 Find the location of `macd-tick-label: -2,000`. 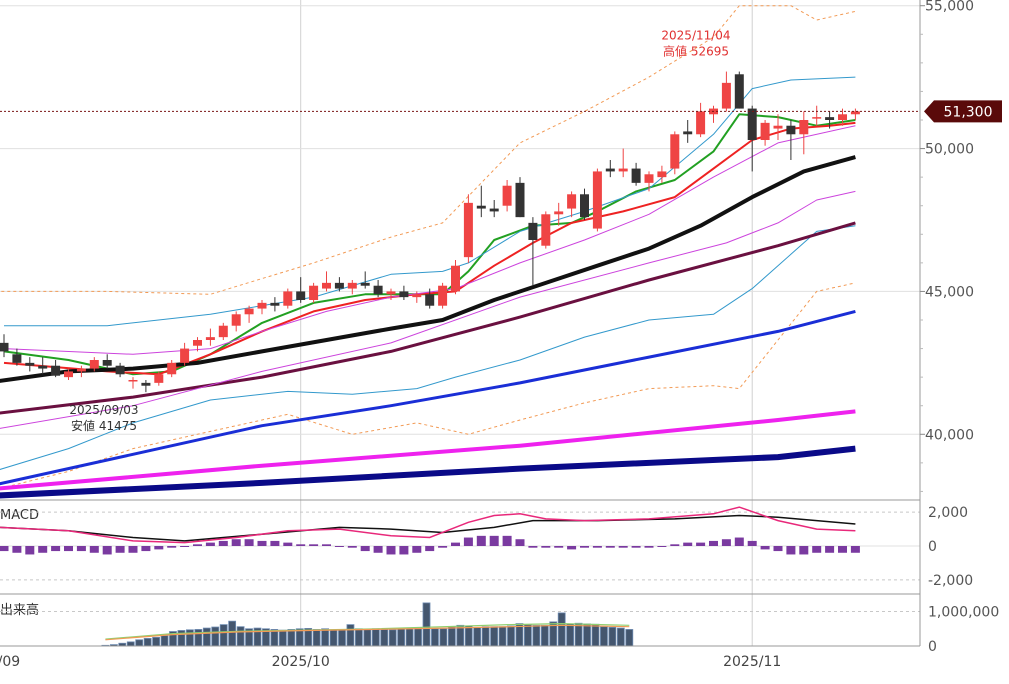

macd-tick-label: -2,000 is located at coordinates (950, 581).